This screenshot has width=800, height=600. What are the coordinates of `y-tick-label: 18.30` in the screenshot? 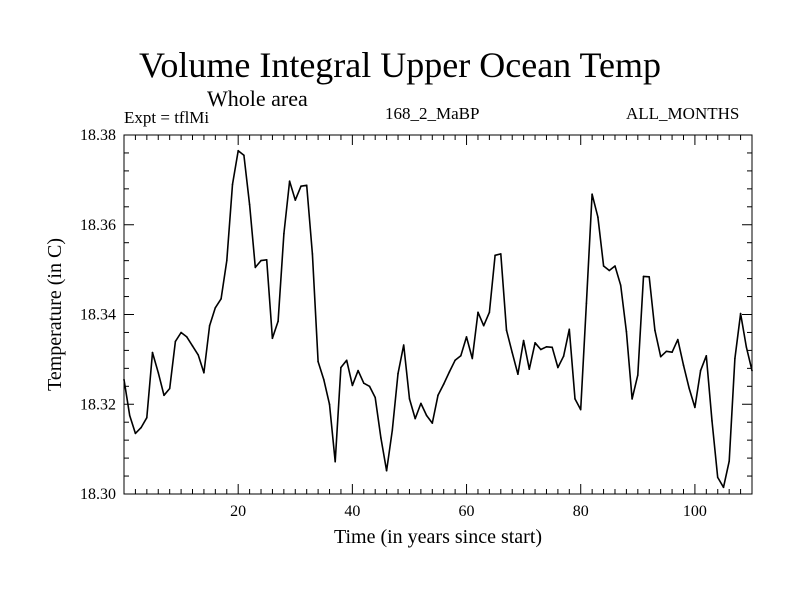 It's located at (98, 494).